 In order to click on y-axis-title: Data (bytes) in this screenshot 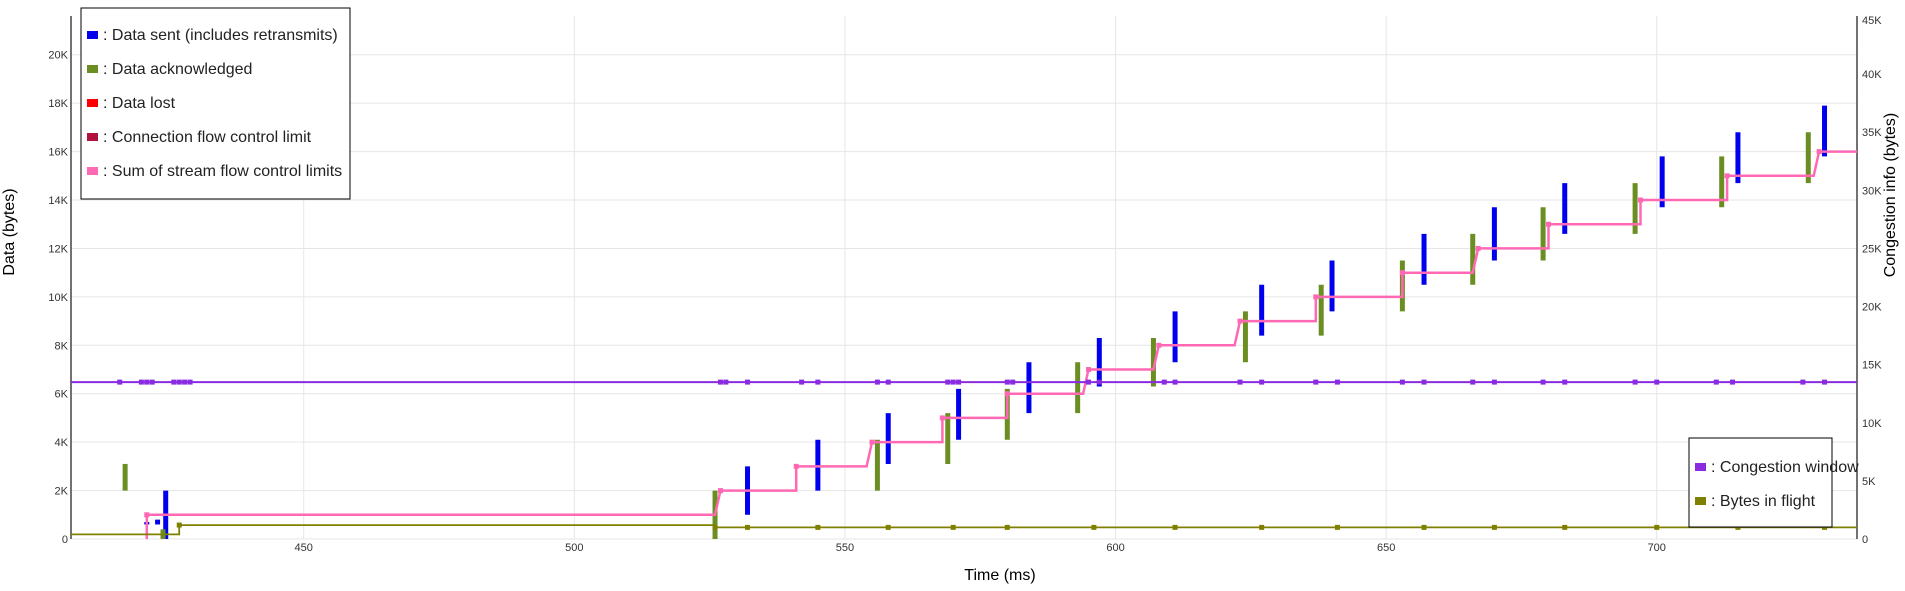, I will do `click(9, 231)`.